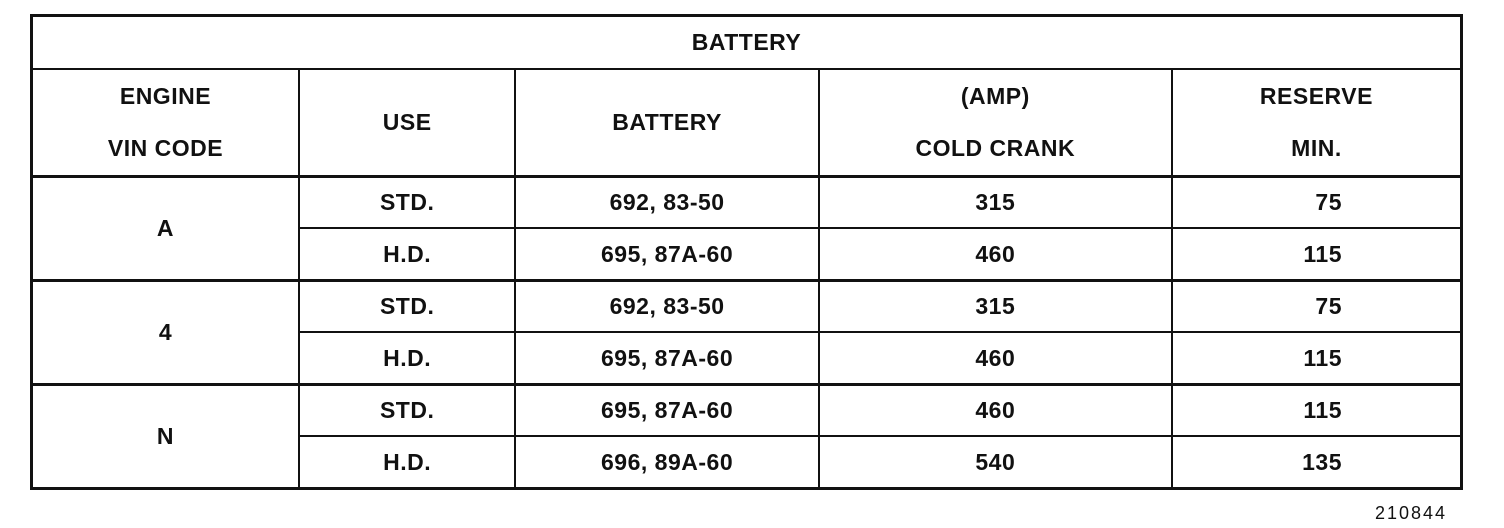  What do you see at coordinates (1316, 122) in the screenshot?
I see `header-reserve: RESERVE MIN.` at bounding box center [1316, 122].